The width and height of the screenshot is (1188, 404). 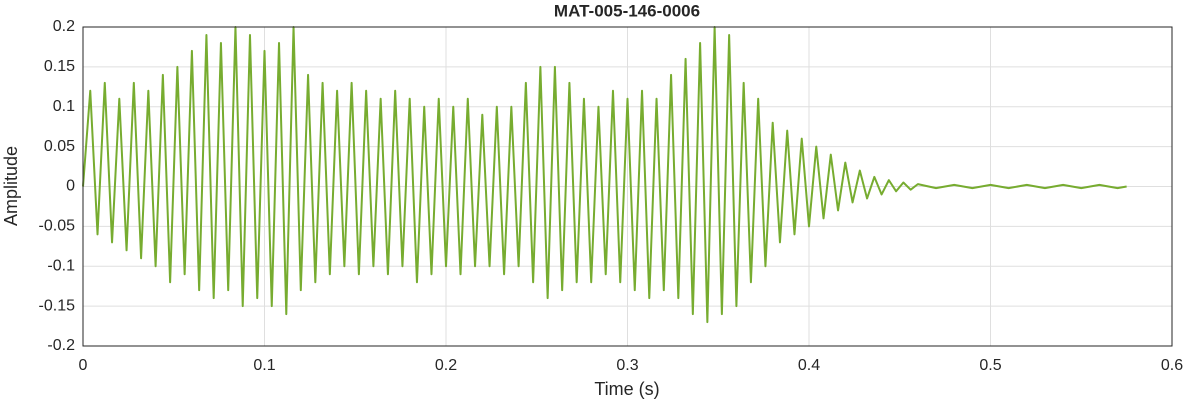 What do you see at coordinates (627, 365) in the screenshot?
I see `x-tick-label: 0.3` at bounding box center [627, 365].